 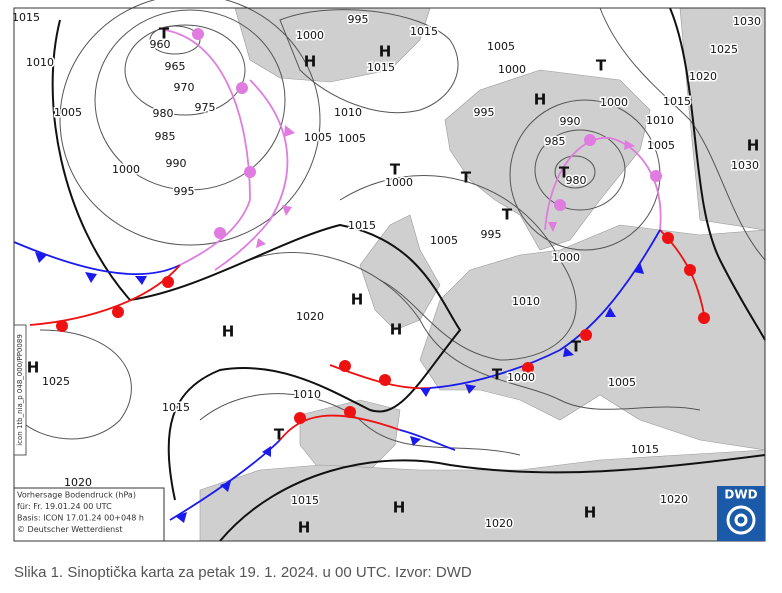 I want to click on occluded-front, so click(x=251, y=175).